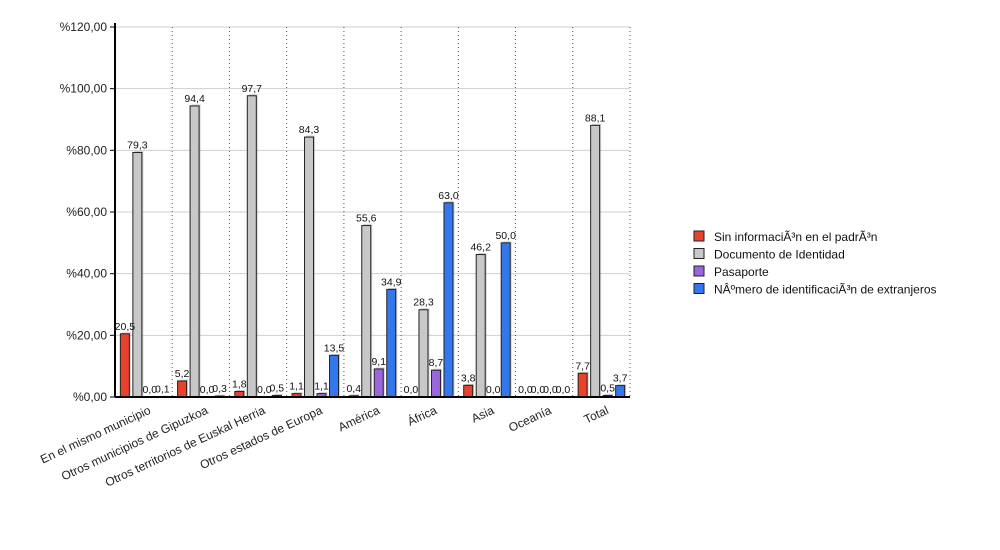 This screenshot has height=550, width=1000. Describe the element at coordinates (359, 418) in the screenshot. I see `x-tick-label: América` at that location.